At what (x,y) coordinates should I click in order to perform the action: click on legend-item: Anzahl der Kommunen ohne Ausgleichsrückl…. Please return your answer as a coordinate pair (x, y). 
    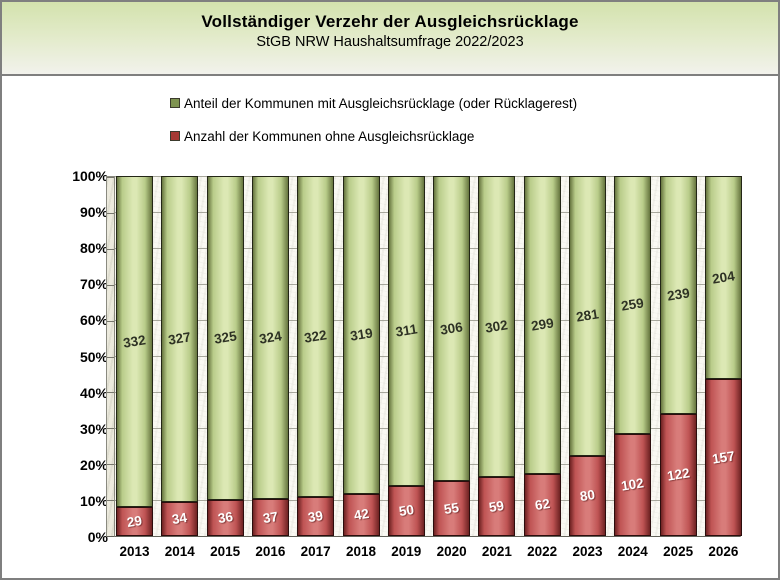
    Looking at the image, I should click on (373, 136).